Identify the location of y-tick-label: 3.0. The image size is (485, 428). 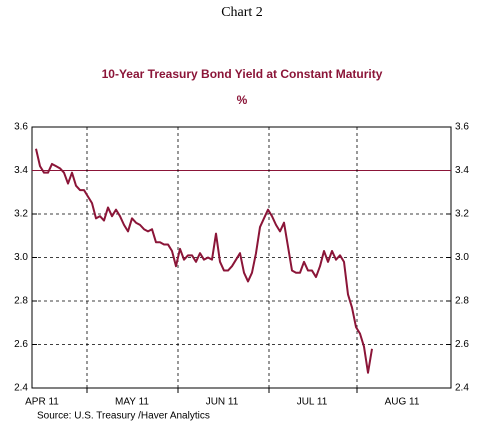
(21, 257).